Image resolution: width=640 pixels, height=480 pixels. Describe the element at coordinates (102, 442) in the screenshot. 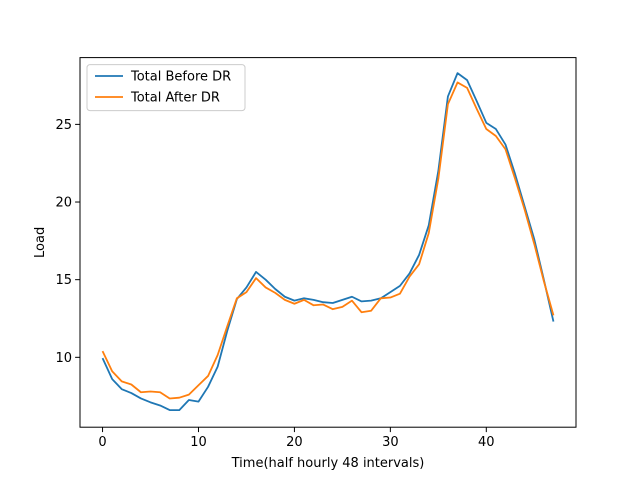

I see `x-tick-label: 0` at that location.